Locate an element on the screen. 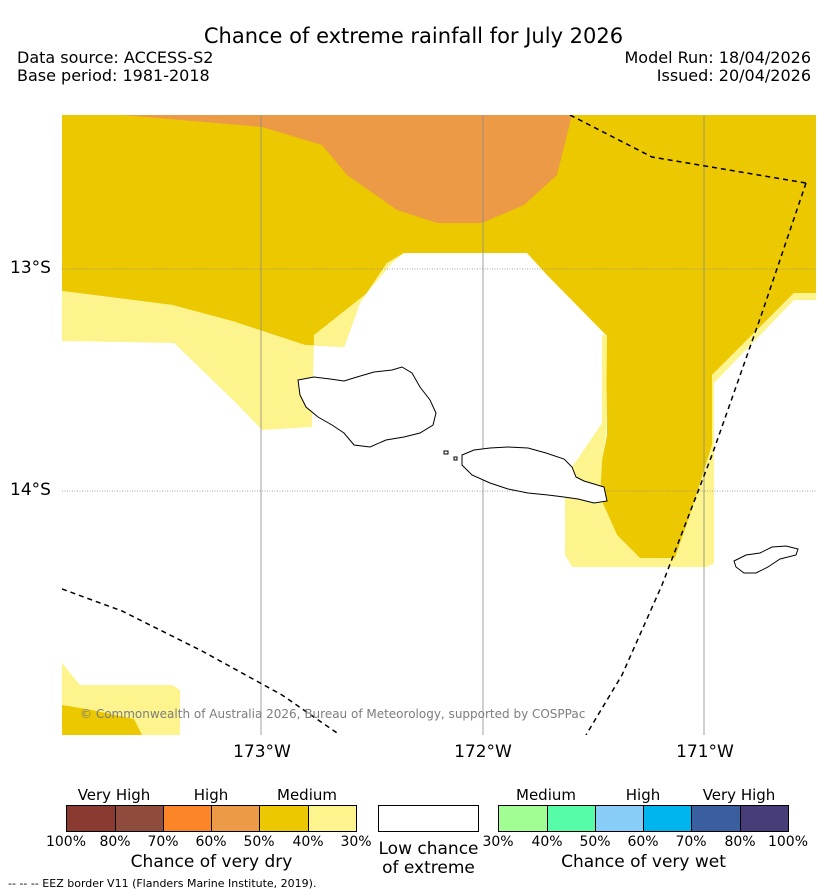 This screenshot has height=896, width=827. dry-caption: Chance of very dry is located at coordinates (211, 862).